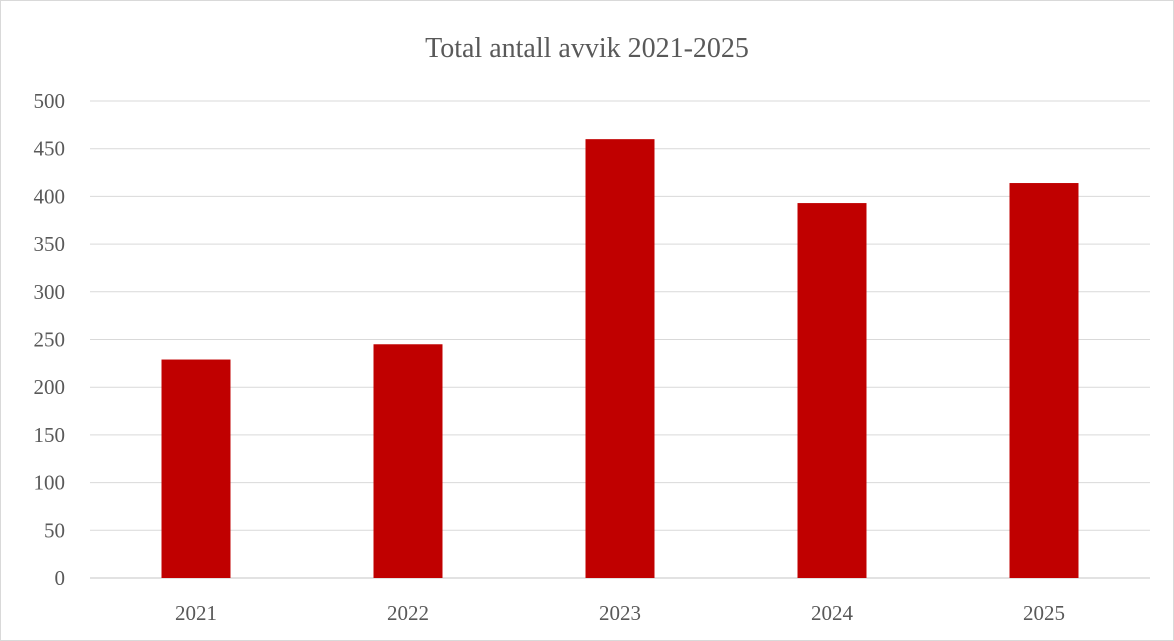 The width and height of the screenshot is (1174, 641). I want to click on y-tick-label: 150, so click(50, 435).